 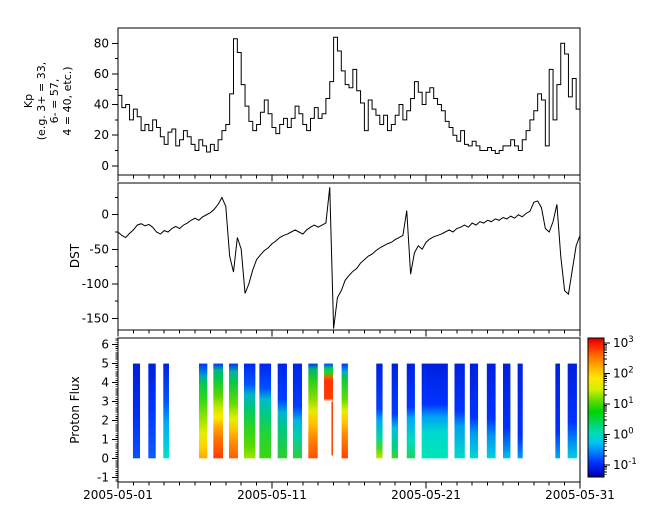 I want to click on kp-y-ticks: 0 20 40 60 80, so click(x=106, y=104).